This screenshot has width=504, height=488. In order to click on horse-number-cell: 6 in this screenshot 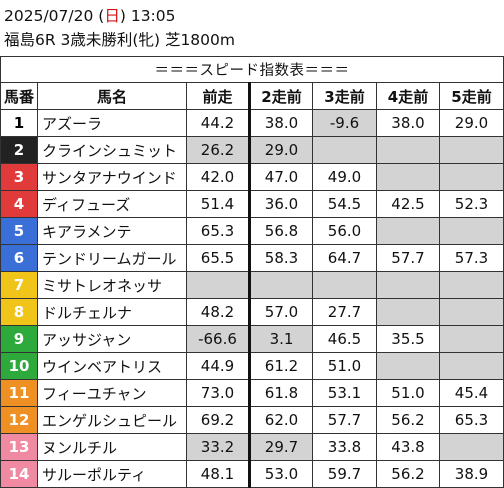, I will do `click(19, 258)`.